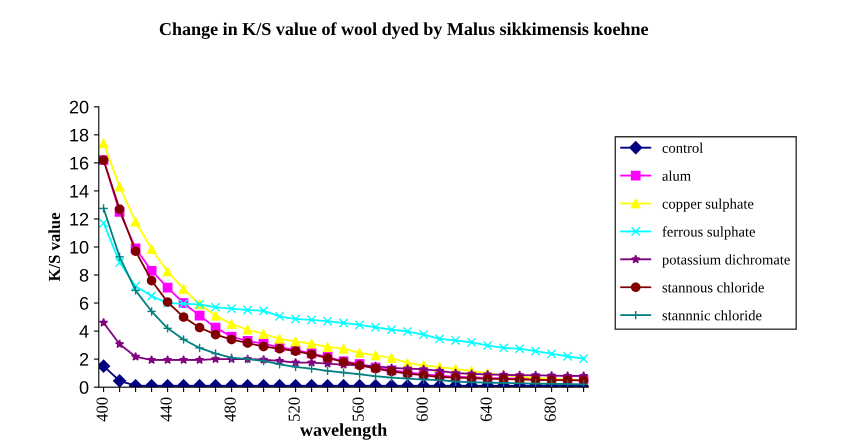  I want to click on y-tick-label: 12, so click(79, 219).